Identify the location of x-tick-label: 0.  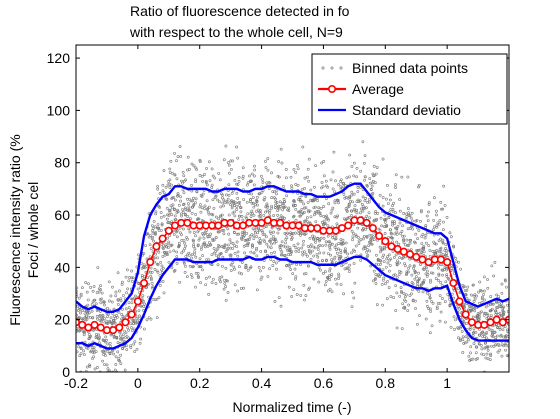
(138, 383).